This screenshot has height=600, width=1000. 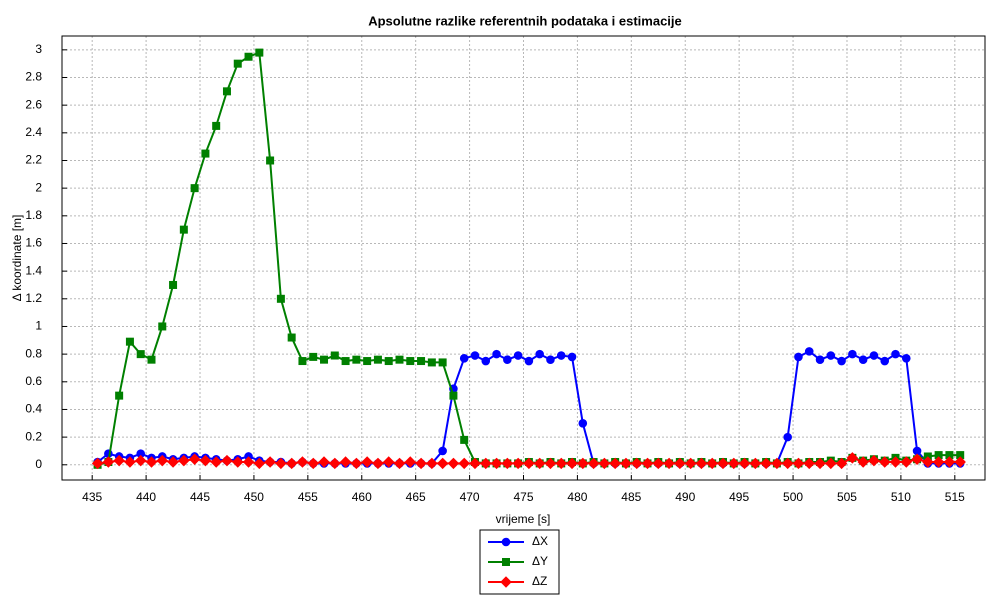 I want to click on y-axis-label: Δ koordinate [m], so click(x=17, y=258).